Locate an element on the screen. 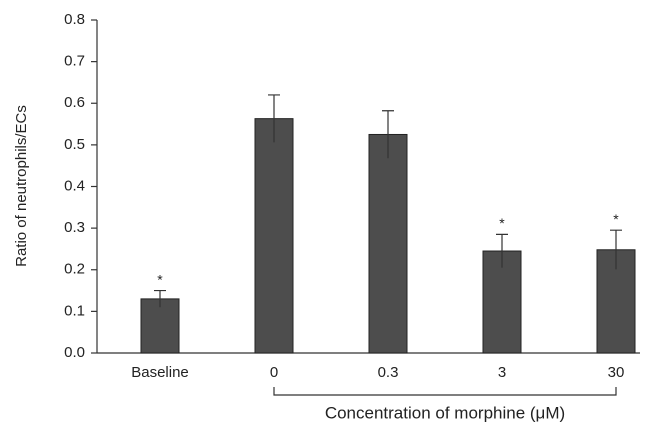 The width and height of the screenshot is (657, 433). y-tick-label: 0.1 is located at coordinates (74, 310).